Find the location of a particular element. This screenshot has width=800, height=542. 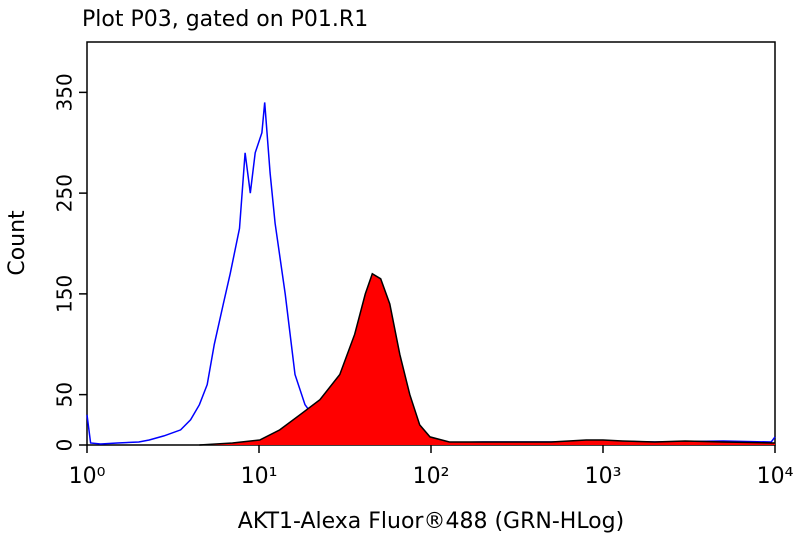

x-tick-label: 10¹ is located at coordinates (259, 476).